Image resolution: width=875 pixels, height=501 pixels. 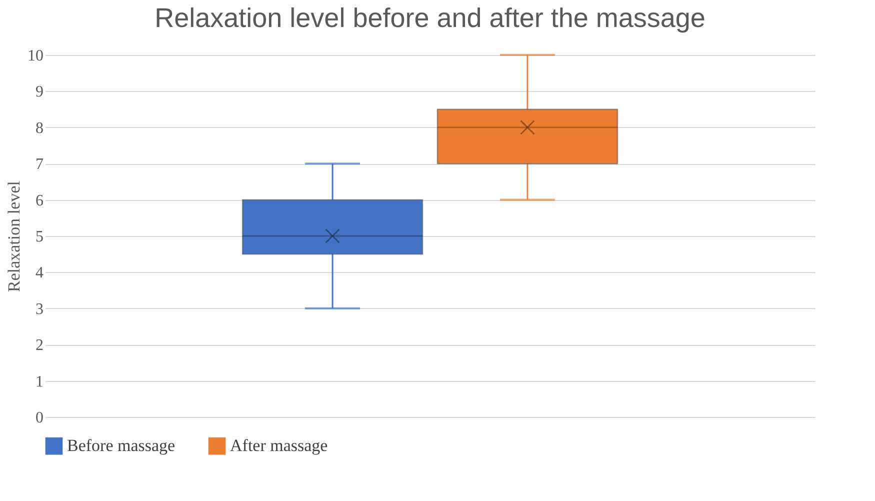 I want to click on y-tick-label: 8, so click(x=40, y=128).